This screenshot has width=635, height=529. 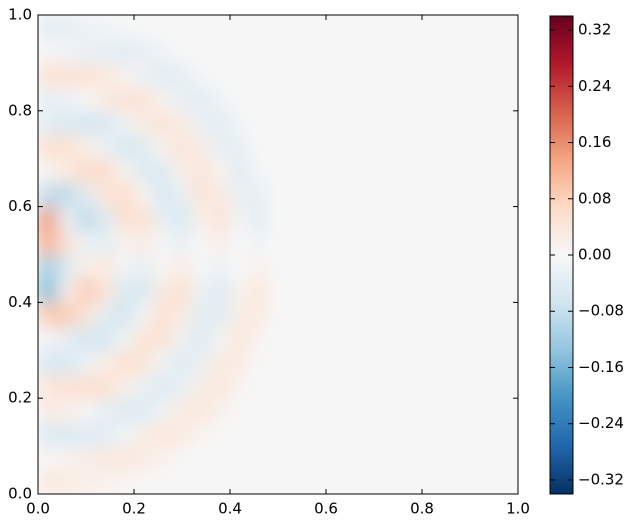 What do you see at coordinates (594, 198) in the screenshot?
I see `colorbar-tick-label: 0.08` at bounding box center [594, 198].